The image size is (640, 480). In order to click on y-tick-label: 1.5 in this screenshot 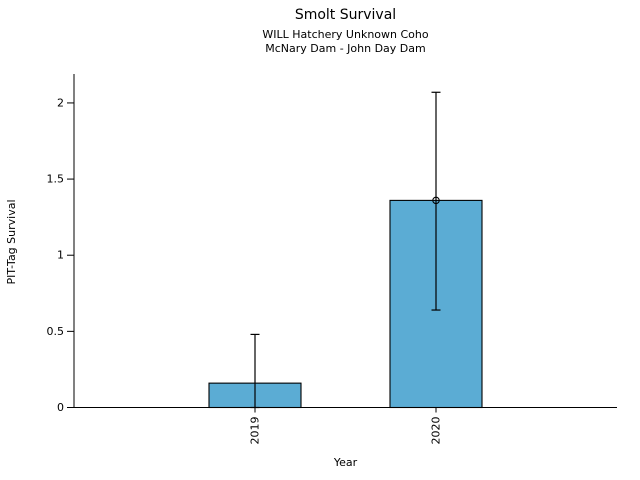, I will do `click(56, 179)`.